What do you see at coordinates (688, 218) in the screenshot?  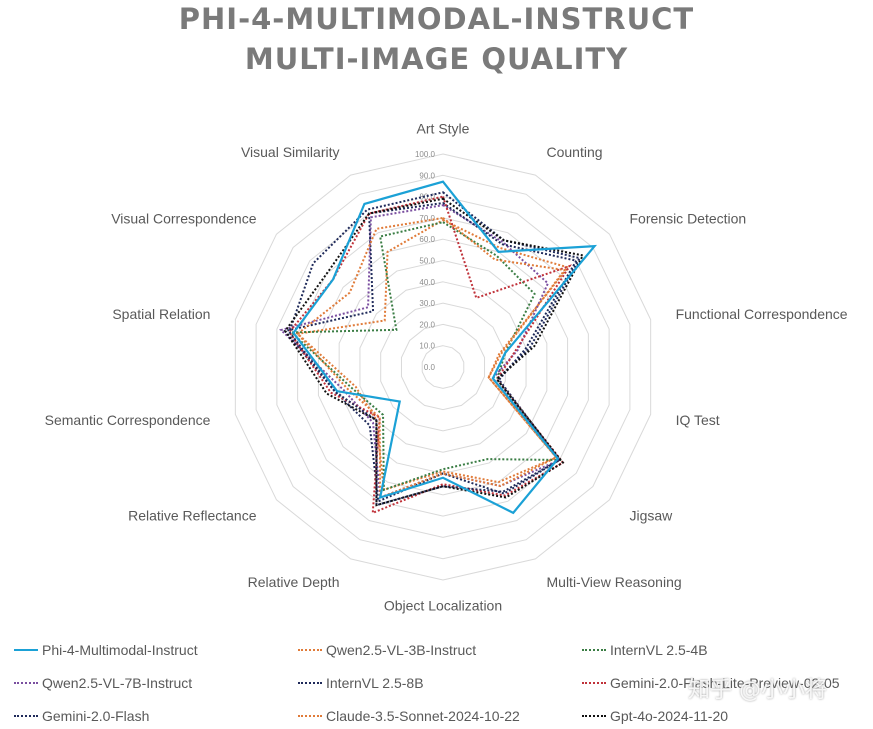 I see `axis-label: Forensic Detection` at bounding box center [688, 218].